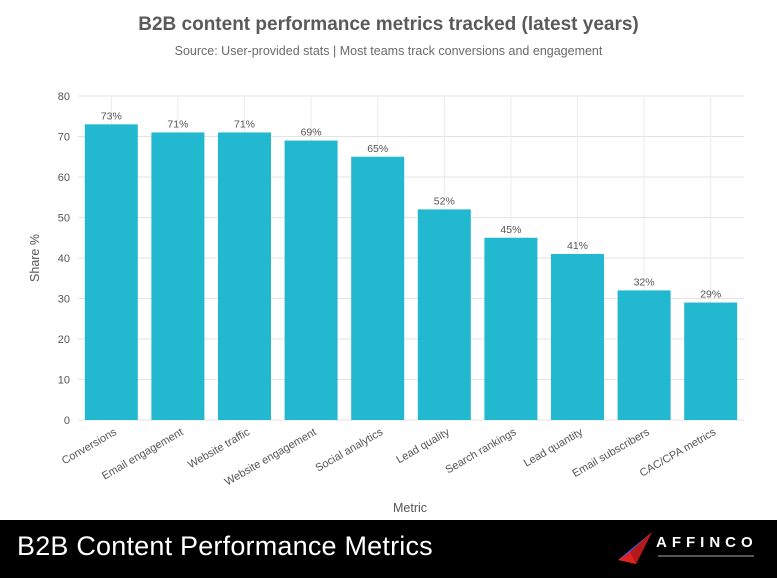 This screenshot has width=777, height=578. What do you see at coordinates (410, 508) in the screenshot?
I see `x-axis-title: Metric` at bounding box center [410, 508].